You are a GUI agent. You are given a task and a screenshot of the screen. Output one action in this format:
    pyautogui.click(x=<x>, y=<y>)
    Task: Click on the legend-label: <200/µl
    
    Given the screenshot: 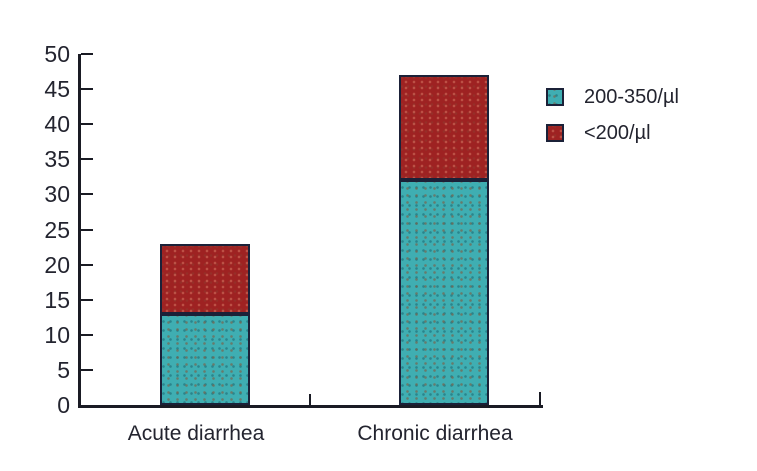 What is the action you would take?
    pyautogui.click(x=617, y=133)
    